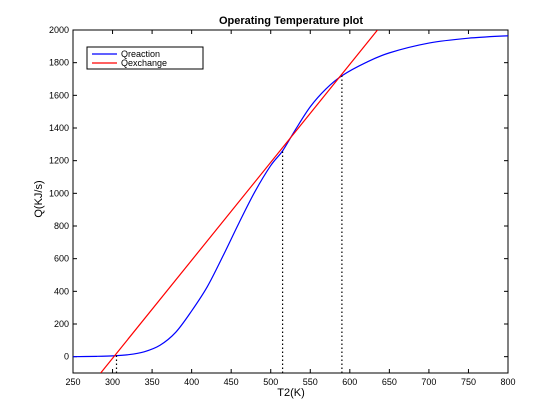  What do you see at coordinates (270, 382) in the screenshot?
I see `x-tick-label: 500` at bounding box center [270, 382].